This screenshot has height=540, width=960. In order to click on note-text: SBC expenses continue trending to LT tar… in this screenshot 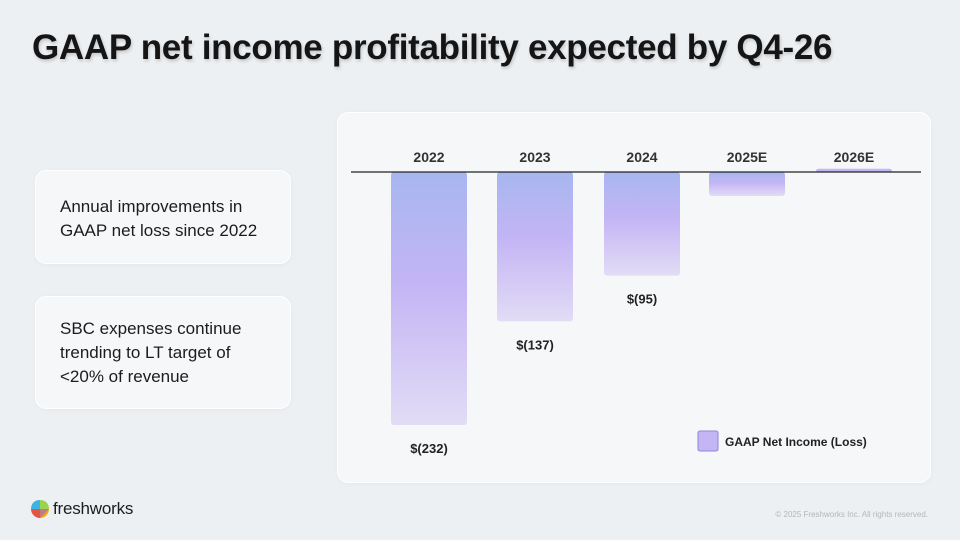, I will do `click(151, 352)`.